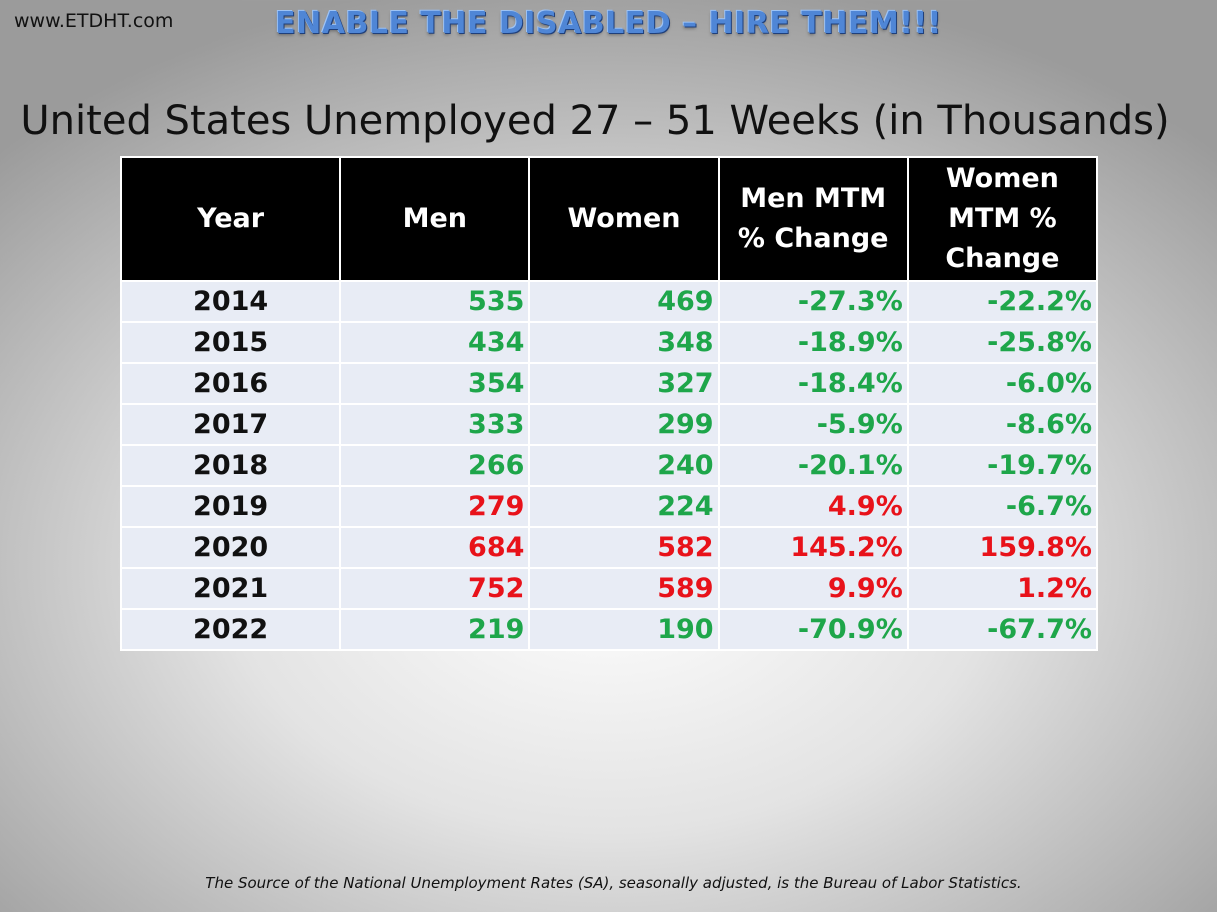 This screenshot has width=1217, height=912. I want to click on men-change-cell: -20.1%, so click(813, 465).